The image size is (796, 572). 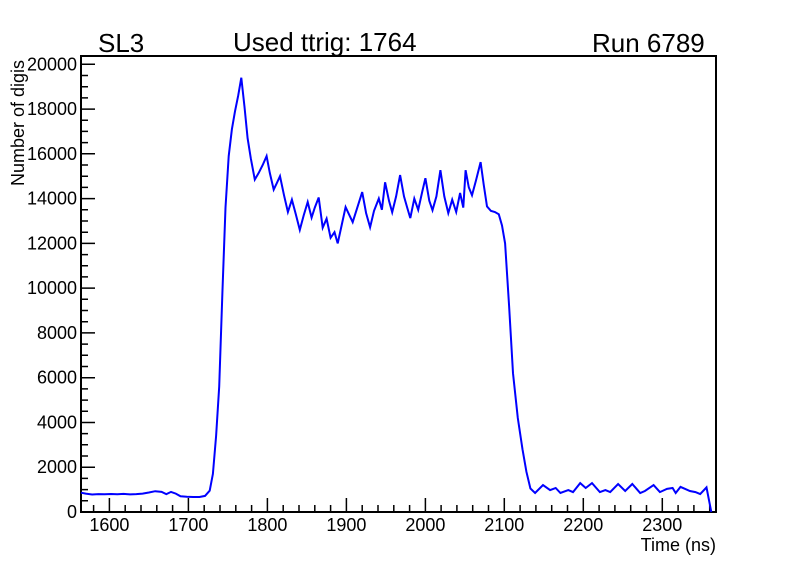 What do you see at coordinates (346, 525) in the screenshot?
I see `x-tick-label: 1900` at bounding box center [346, 525].